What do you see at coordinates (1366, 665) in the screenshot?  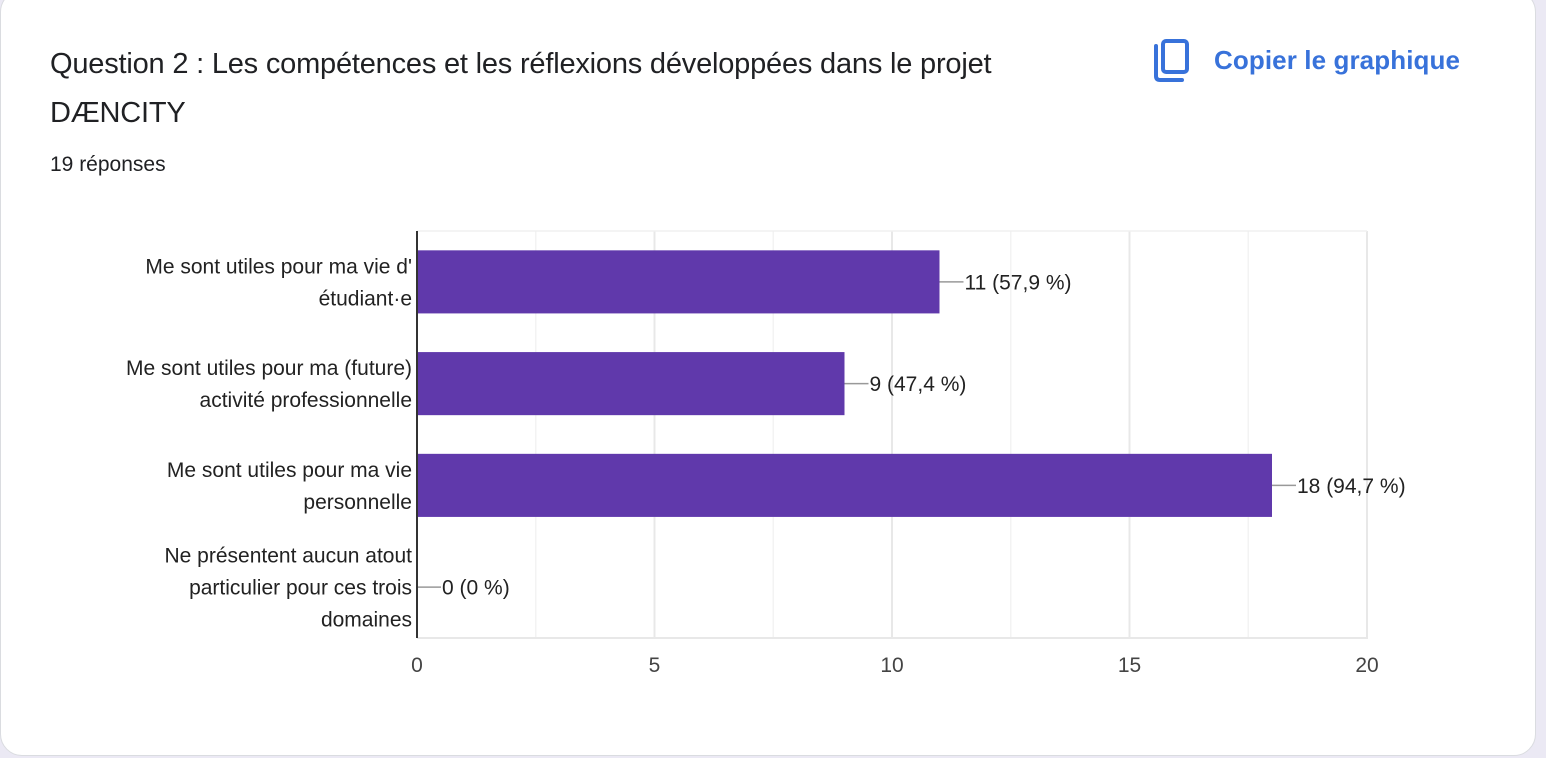 I see `x-tick-label: 20` at bounding box center [1366, 665].